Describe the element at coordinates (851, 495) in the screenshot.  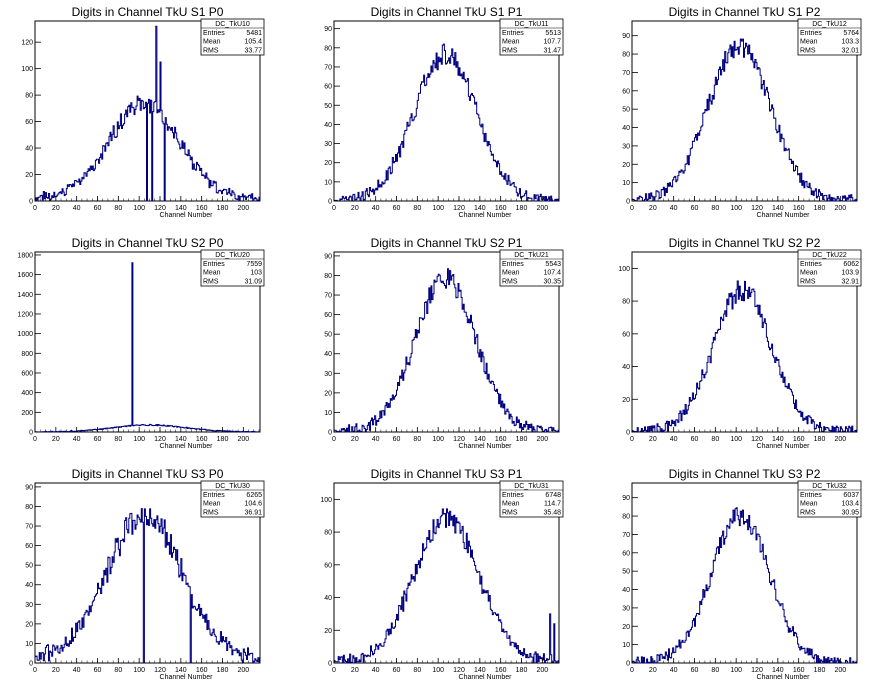
I see `stats-value-entries: 6037` at that location.